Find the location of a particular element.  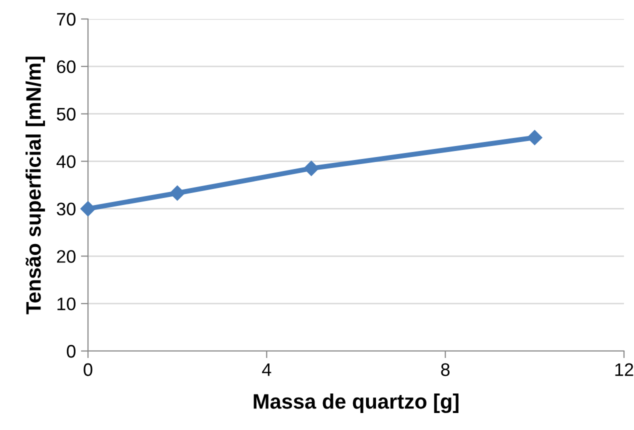

y-tick-label: 30 is located at coordinates (66, 209).